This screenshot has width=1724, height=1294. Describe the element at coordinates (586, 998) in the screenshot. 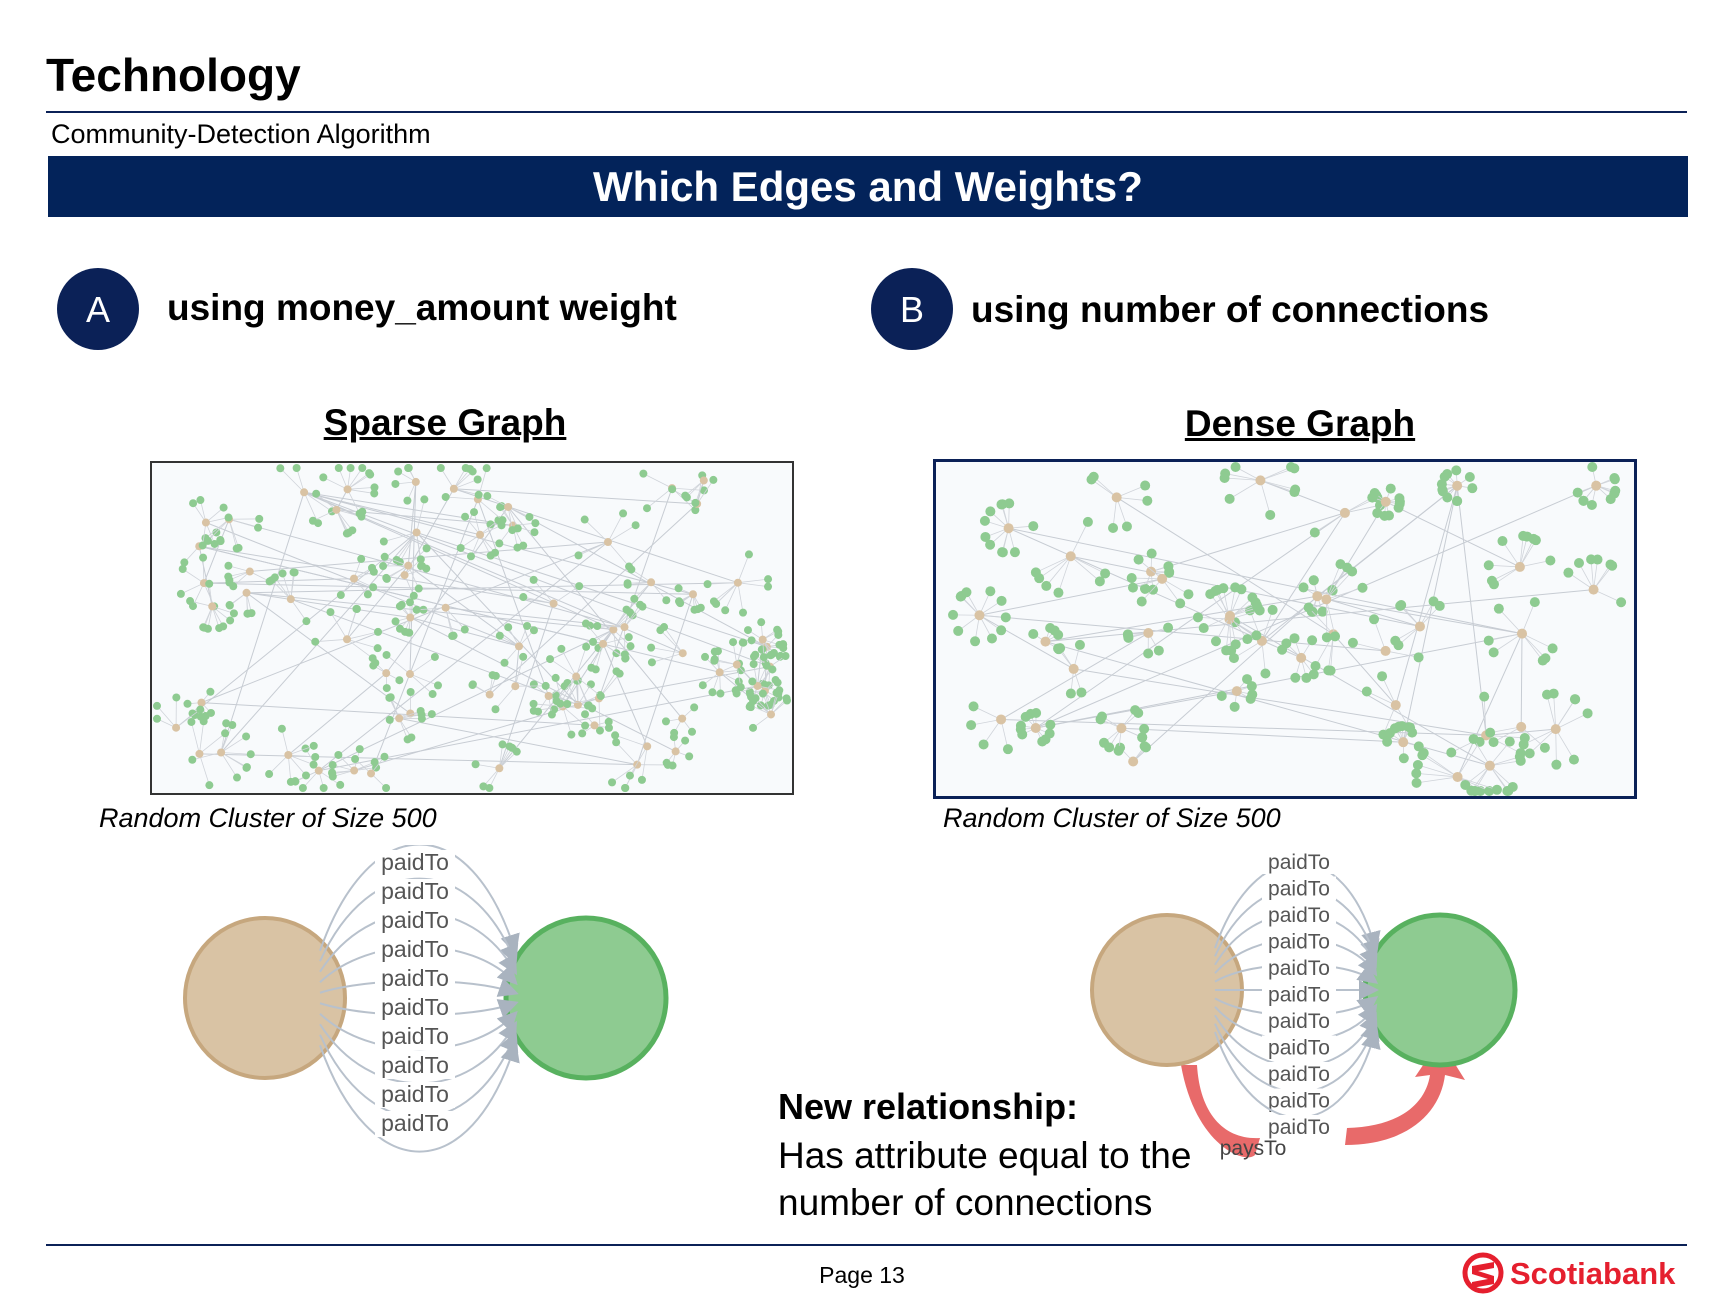

I see `target-node` at that location.